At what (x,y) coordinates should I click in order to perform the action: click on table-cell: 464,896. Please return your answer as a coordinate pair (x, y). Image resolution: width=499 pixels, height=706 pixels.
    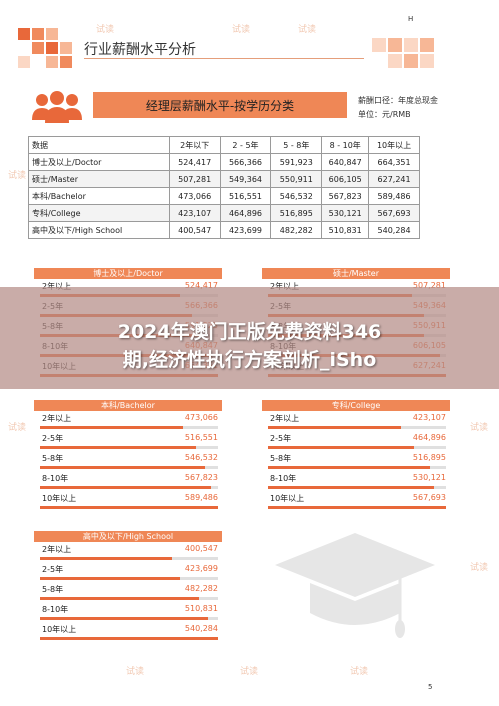
    Looking at the image, I should click on (245, 213).